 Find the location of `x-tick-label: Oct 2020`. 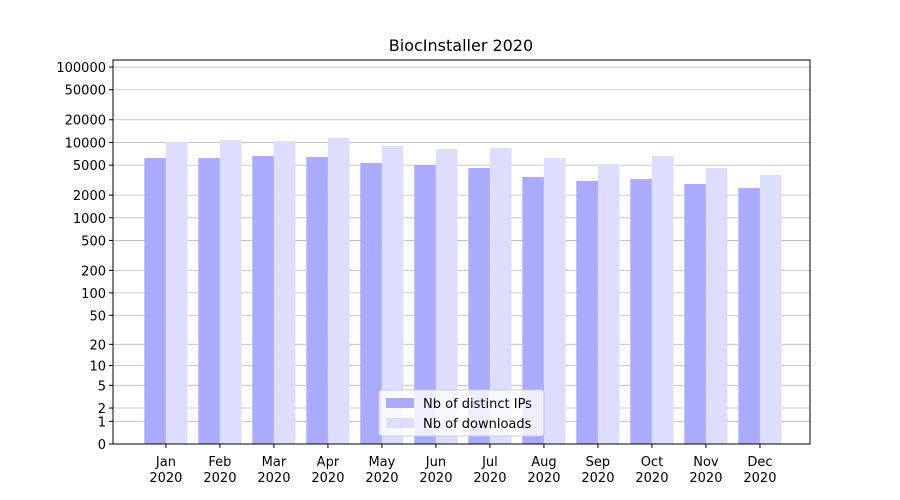

x-tick-label: Oct 2020 is located at coordinates (651, 470).